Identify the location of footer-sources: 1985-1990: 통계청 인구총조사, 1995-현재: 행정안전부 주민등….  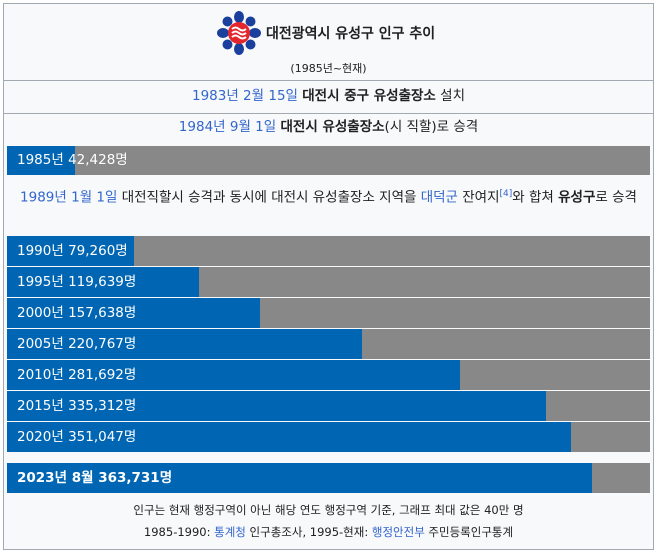
(328, 532).